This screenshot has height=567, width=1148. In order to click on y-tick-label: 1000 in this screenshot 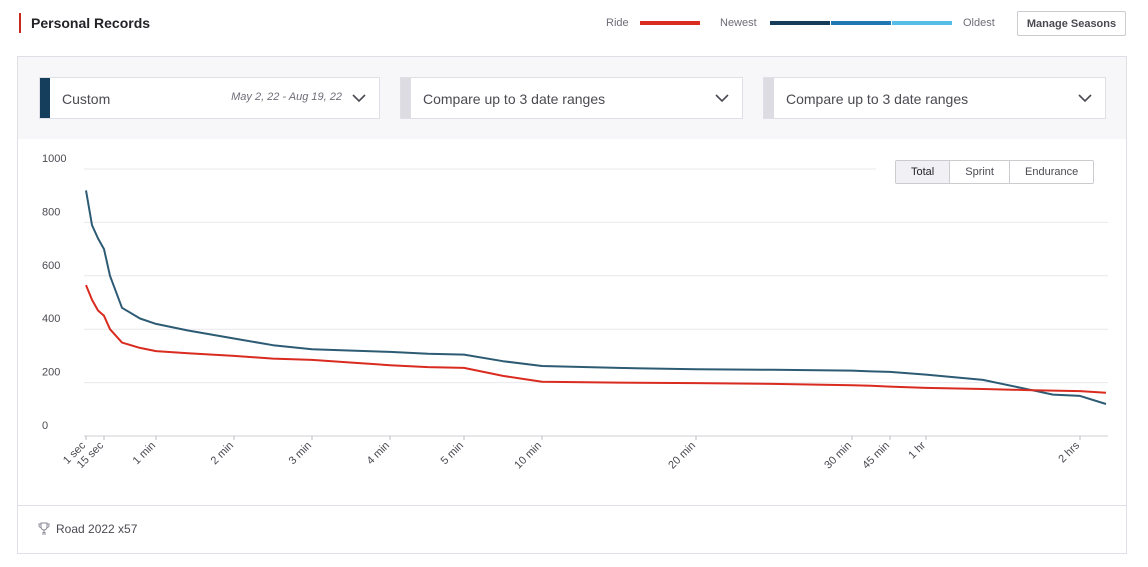, I will do `click(54, 159)`.